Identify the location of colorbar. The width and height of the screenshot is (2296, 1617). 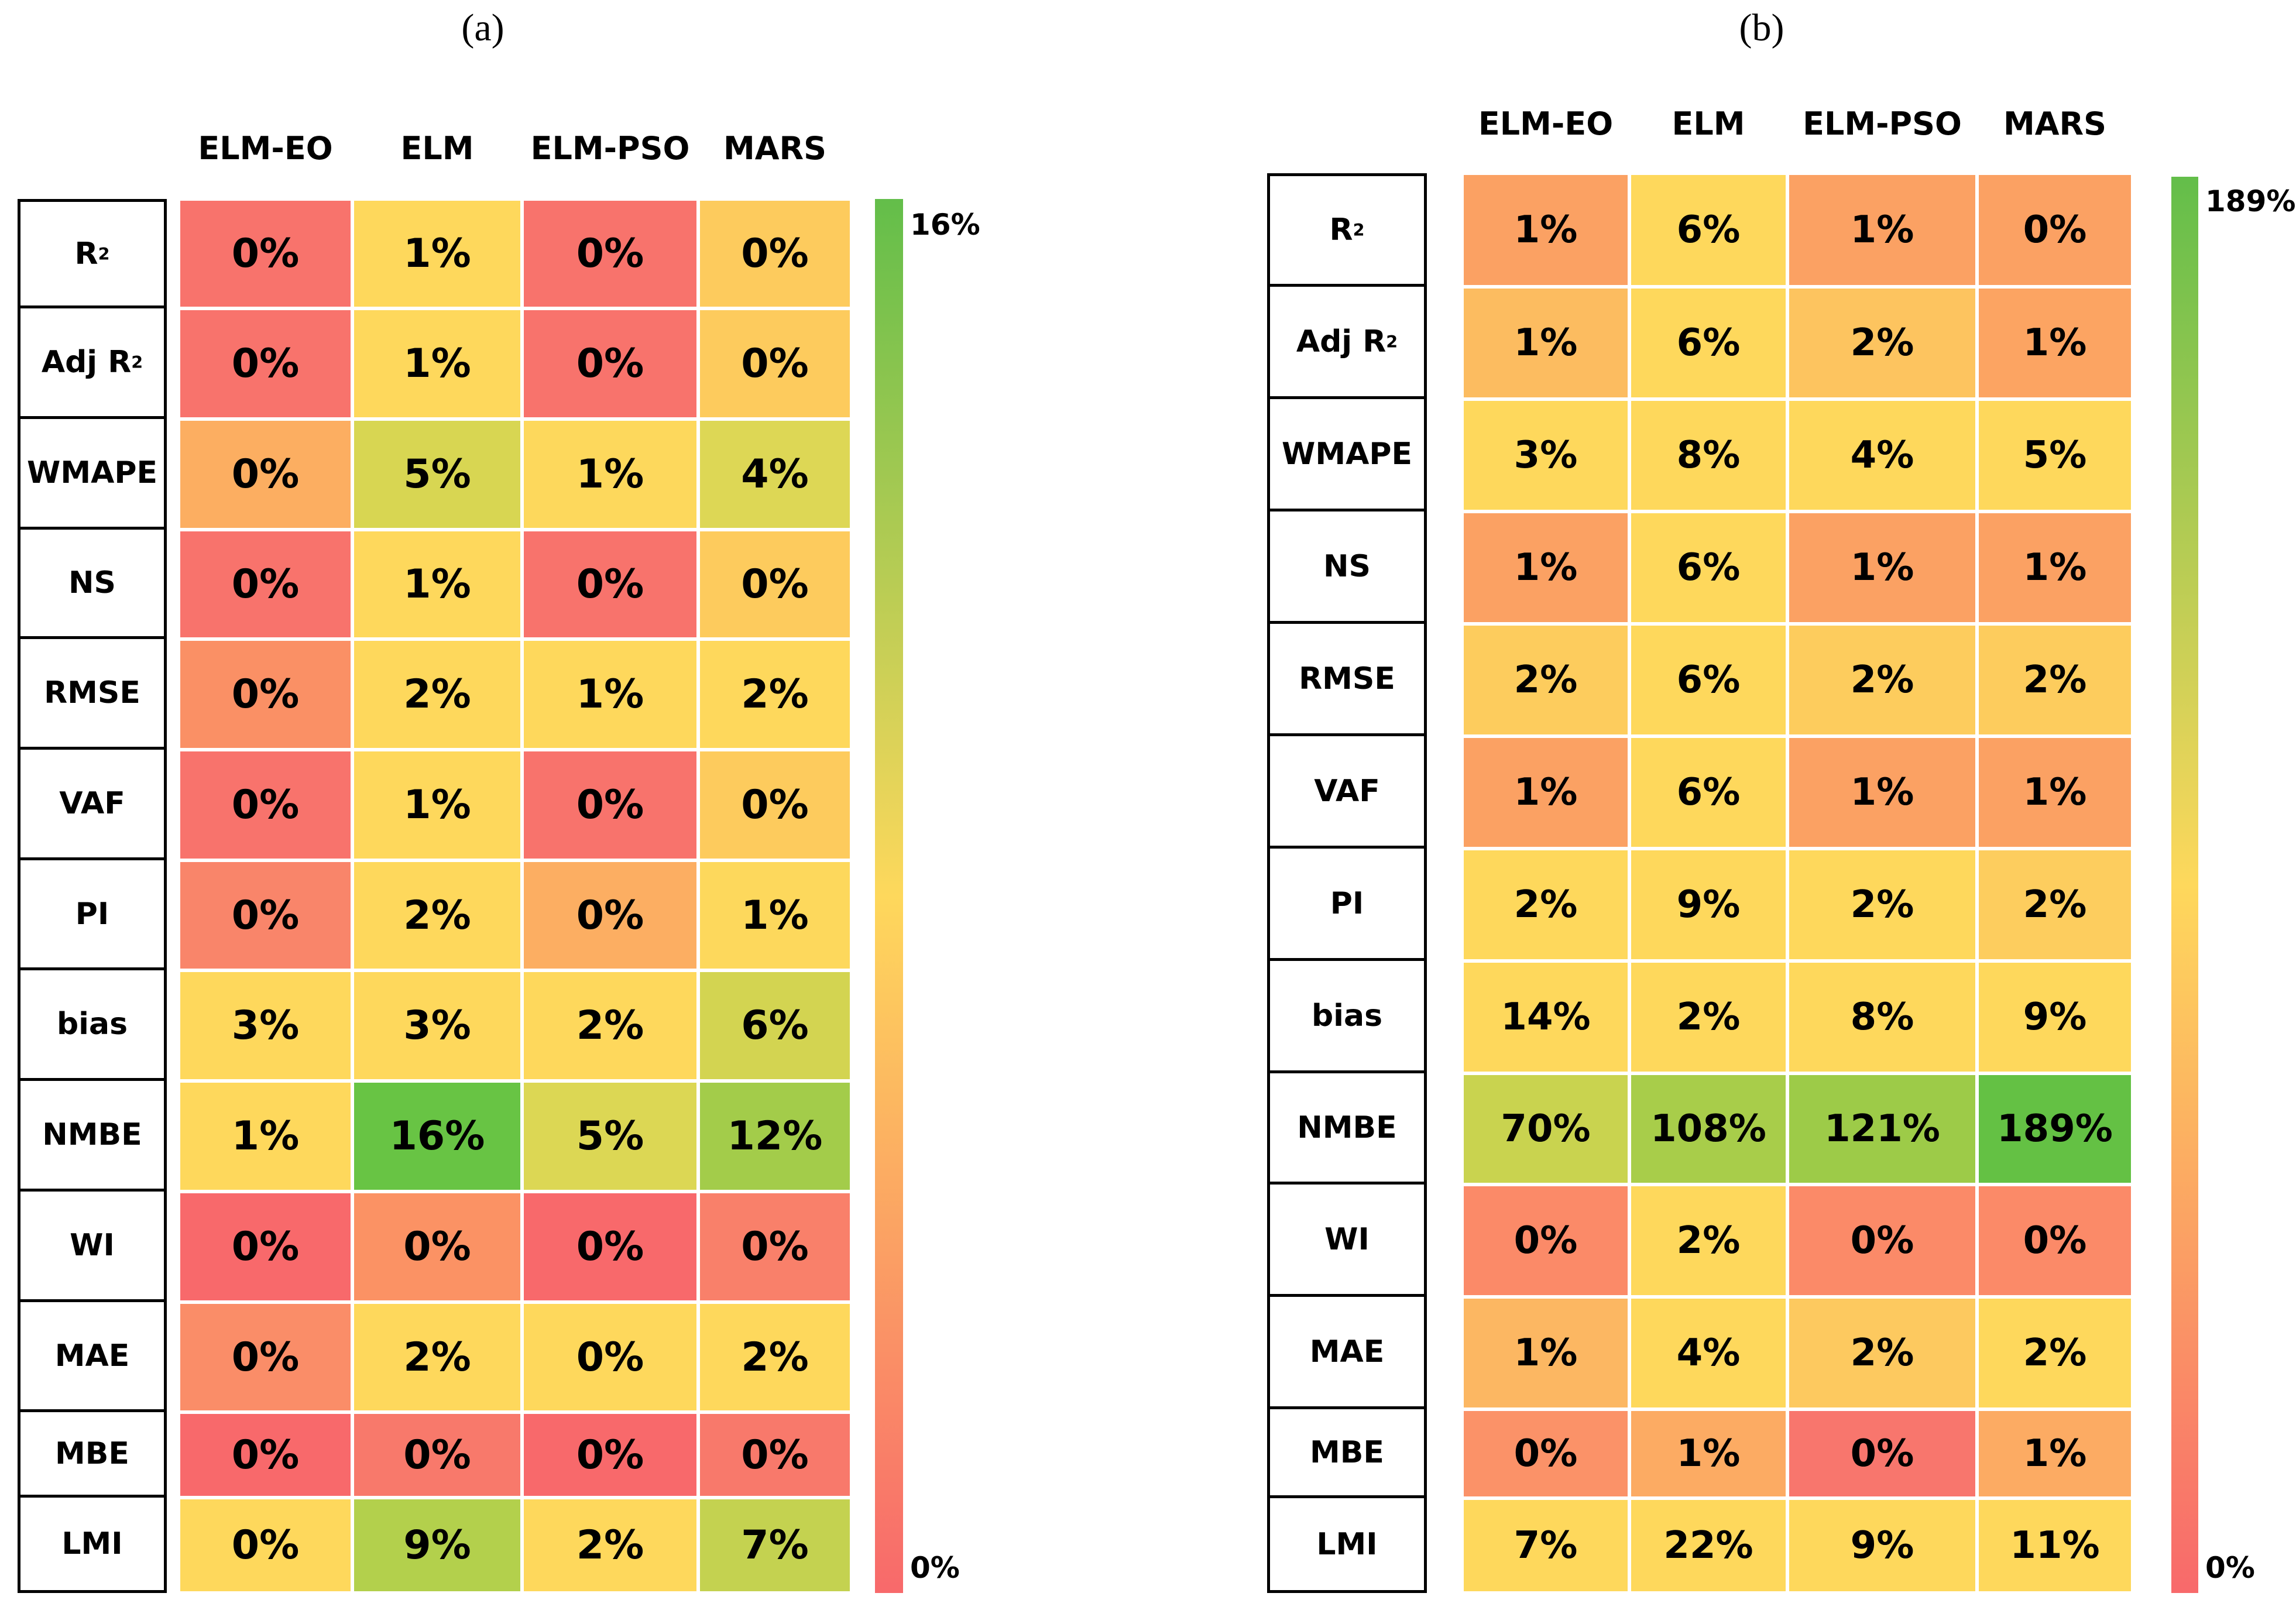
(889, 896).